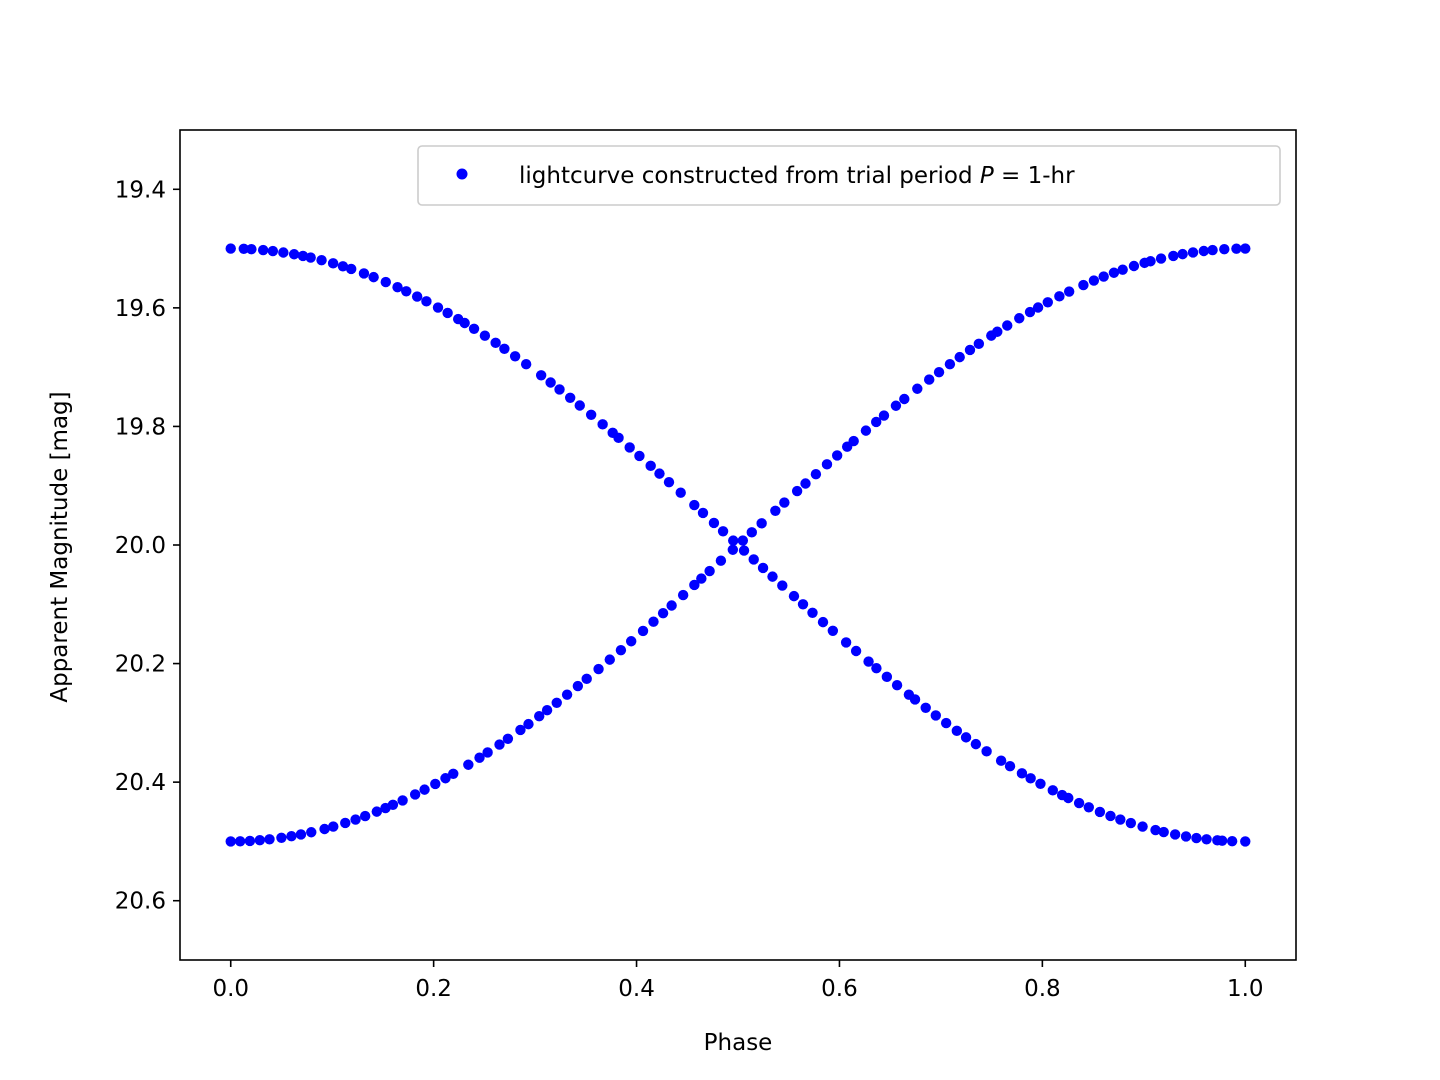  I want to click on y-tick-label: 20.6, so click(140, 902).